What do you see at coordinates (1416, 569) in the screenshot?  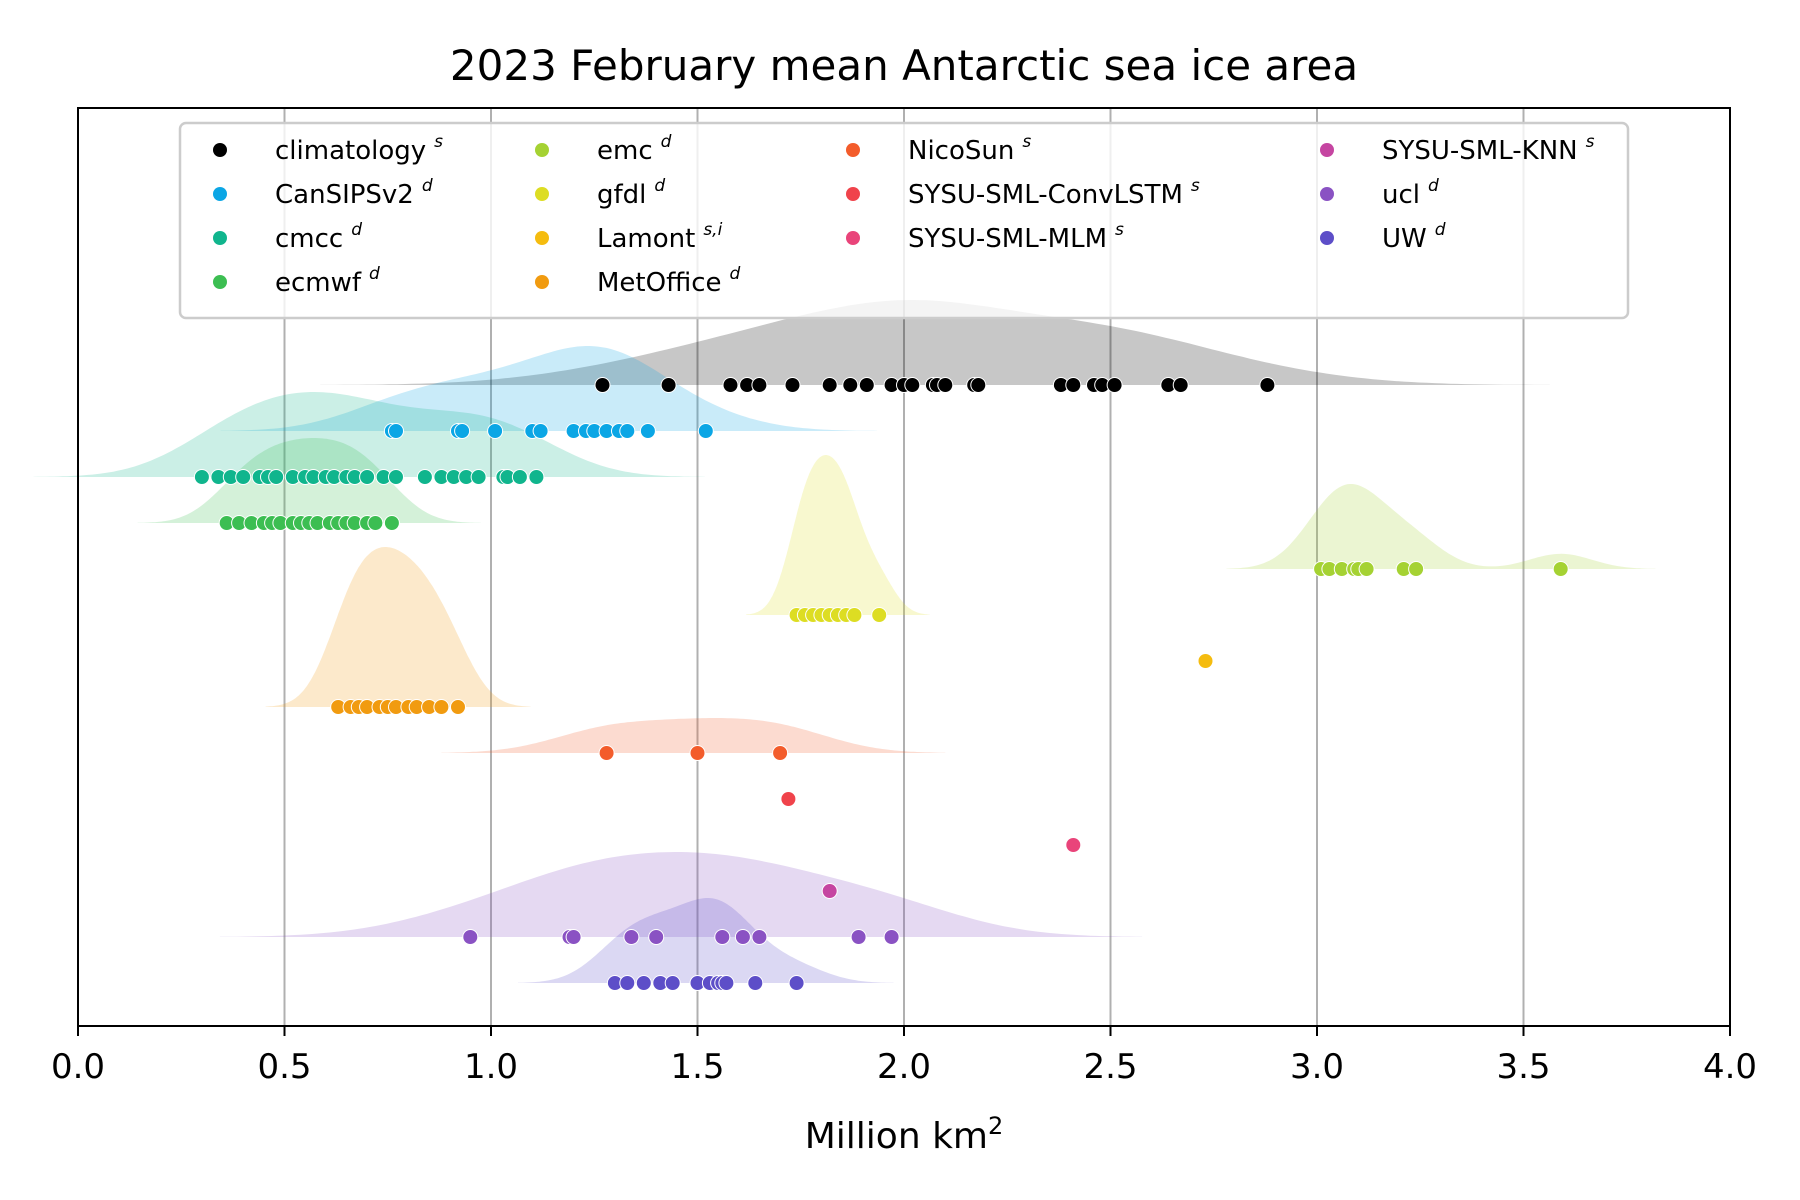 I see `point-emc` at bounding box center [1416, 569].